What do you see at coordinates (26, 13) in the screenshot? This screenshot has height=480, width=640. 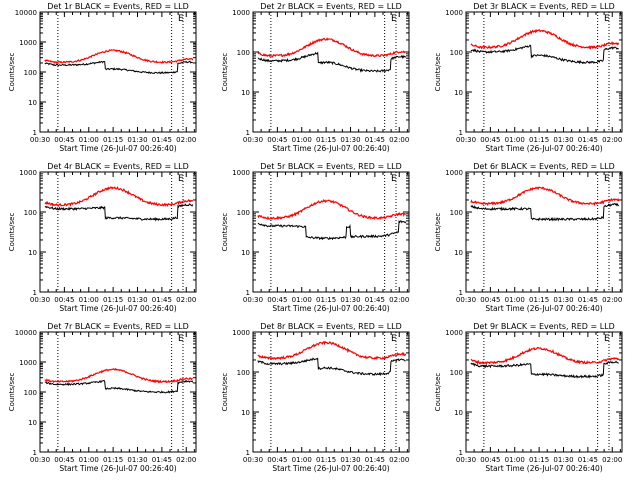 I see `y-tick-label: 10000` at bounding box center [26, 13].